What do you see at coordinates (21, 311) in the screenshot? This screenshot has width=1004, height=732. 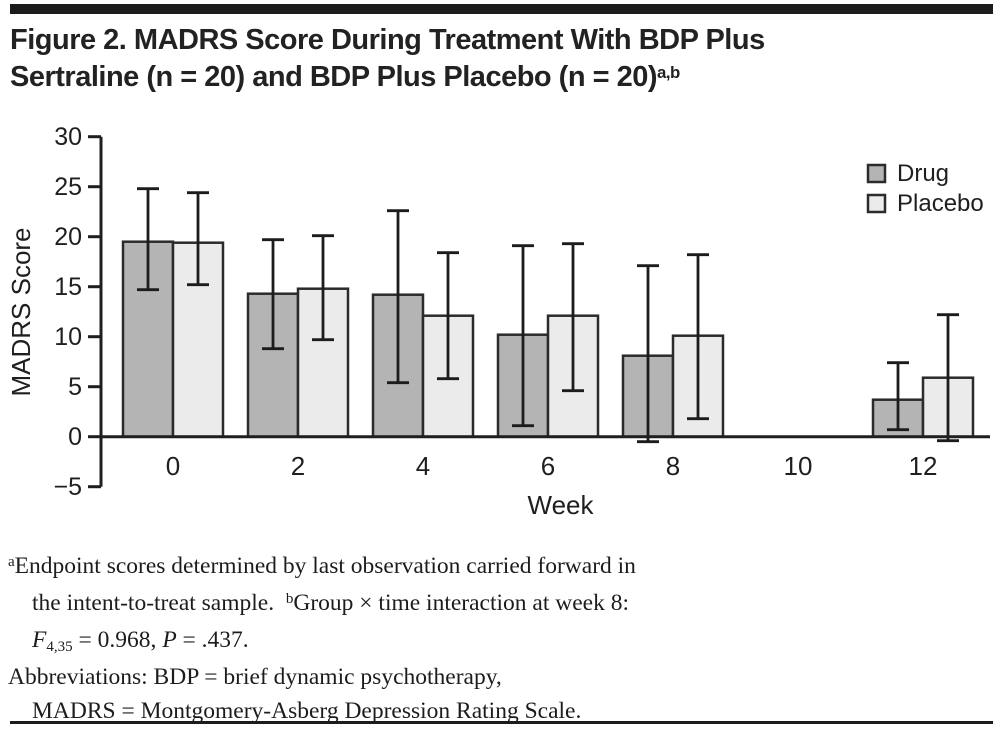 I see `y-axis-title: MADRS Score` at bounding box center [21, 311].